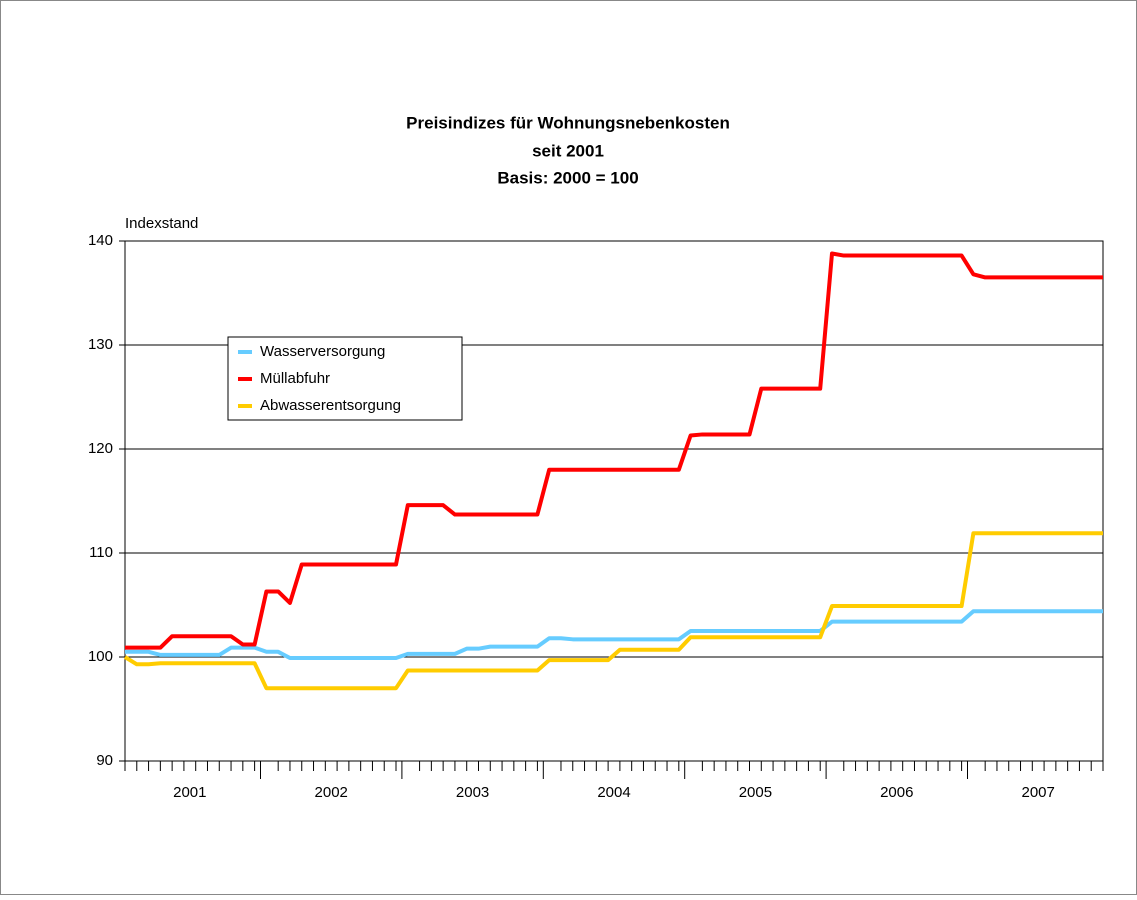  Describe the element at coordinates (345, 378) in the screenshot. I see `legend-box` at that location.